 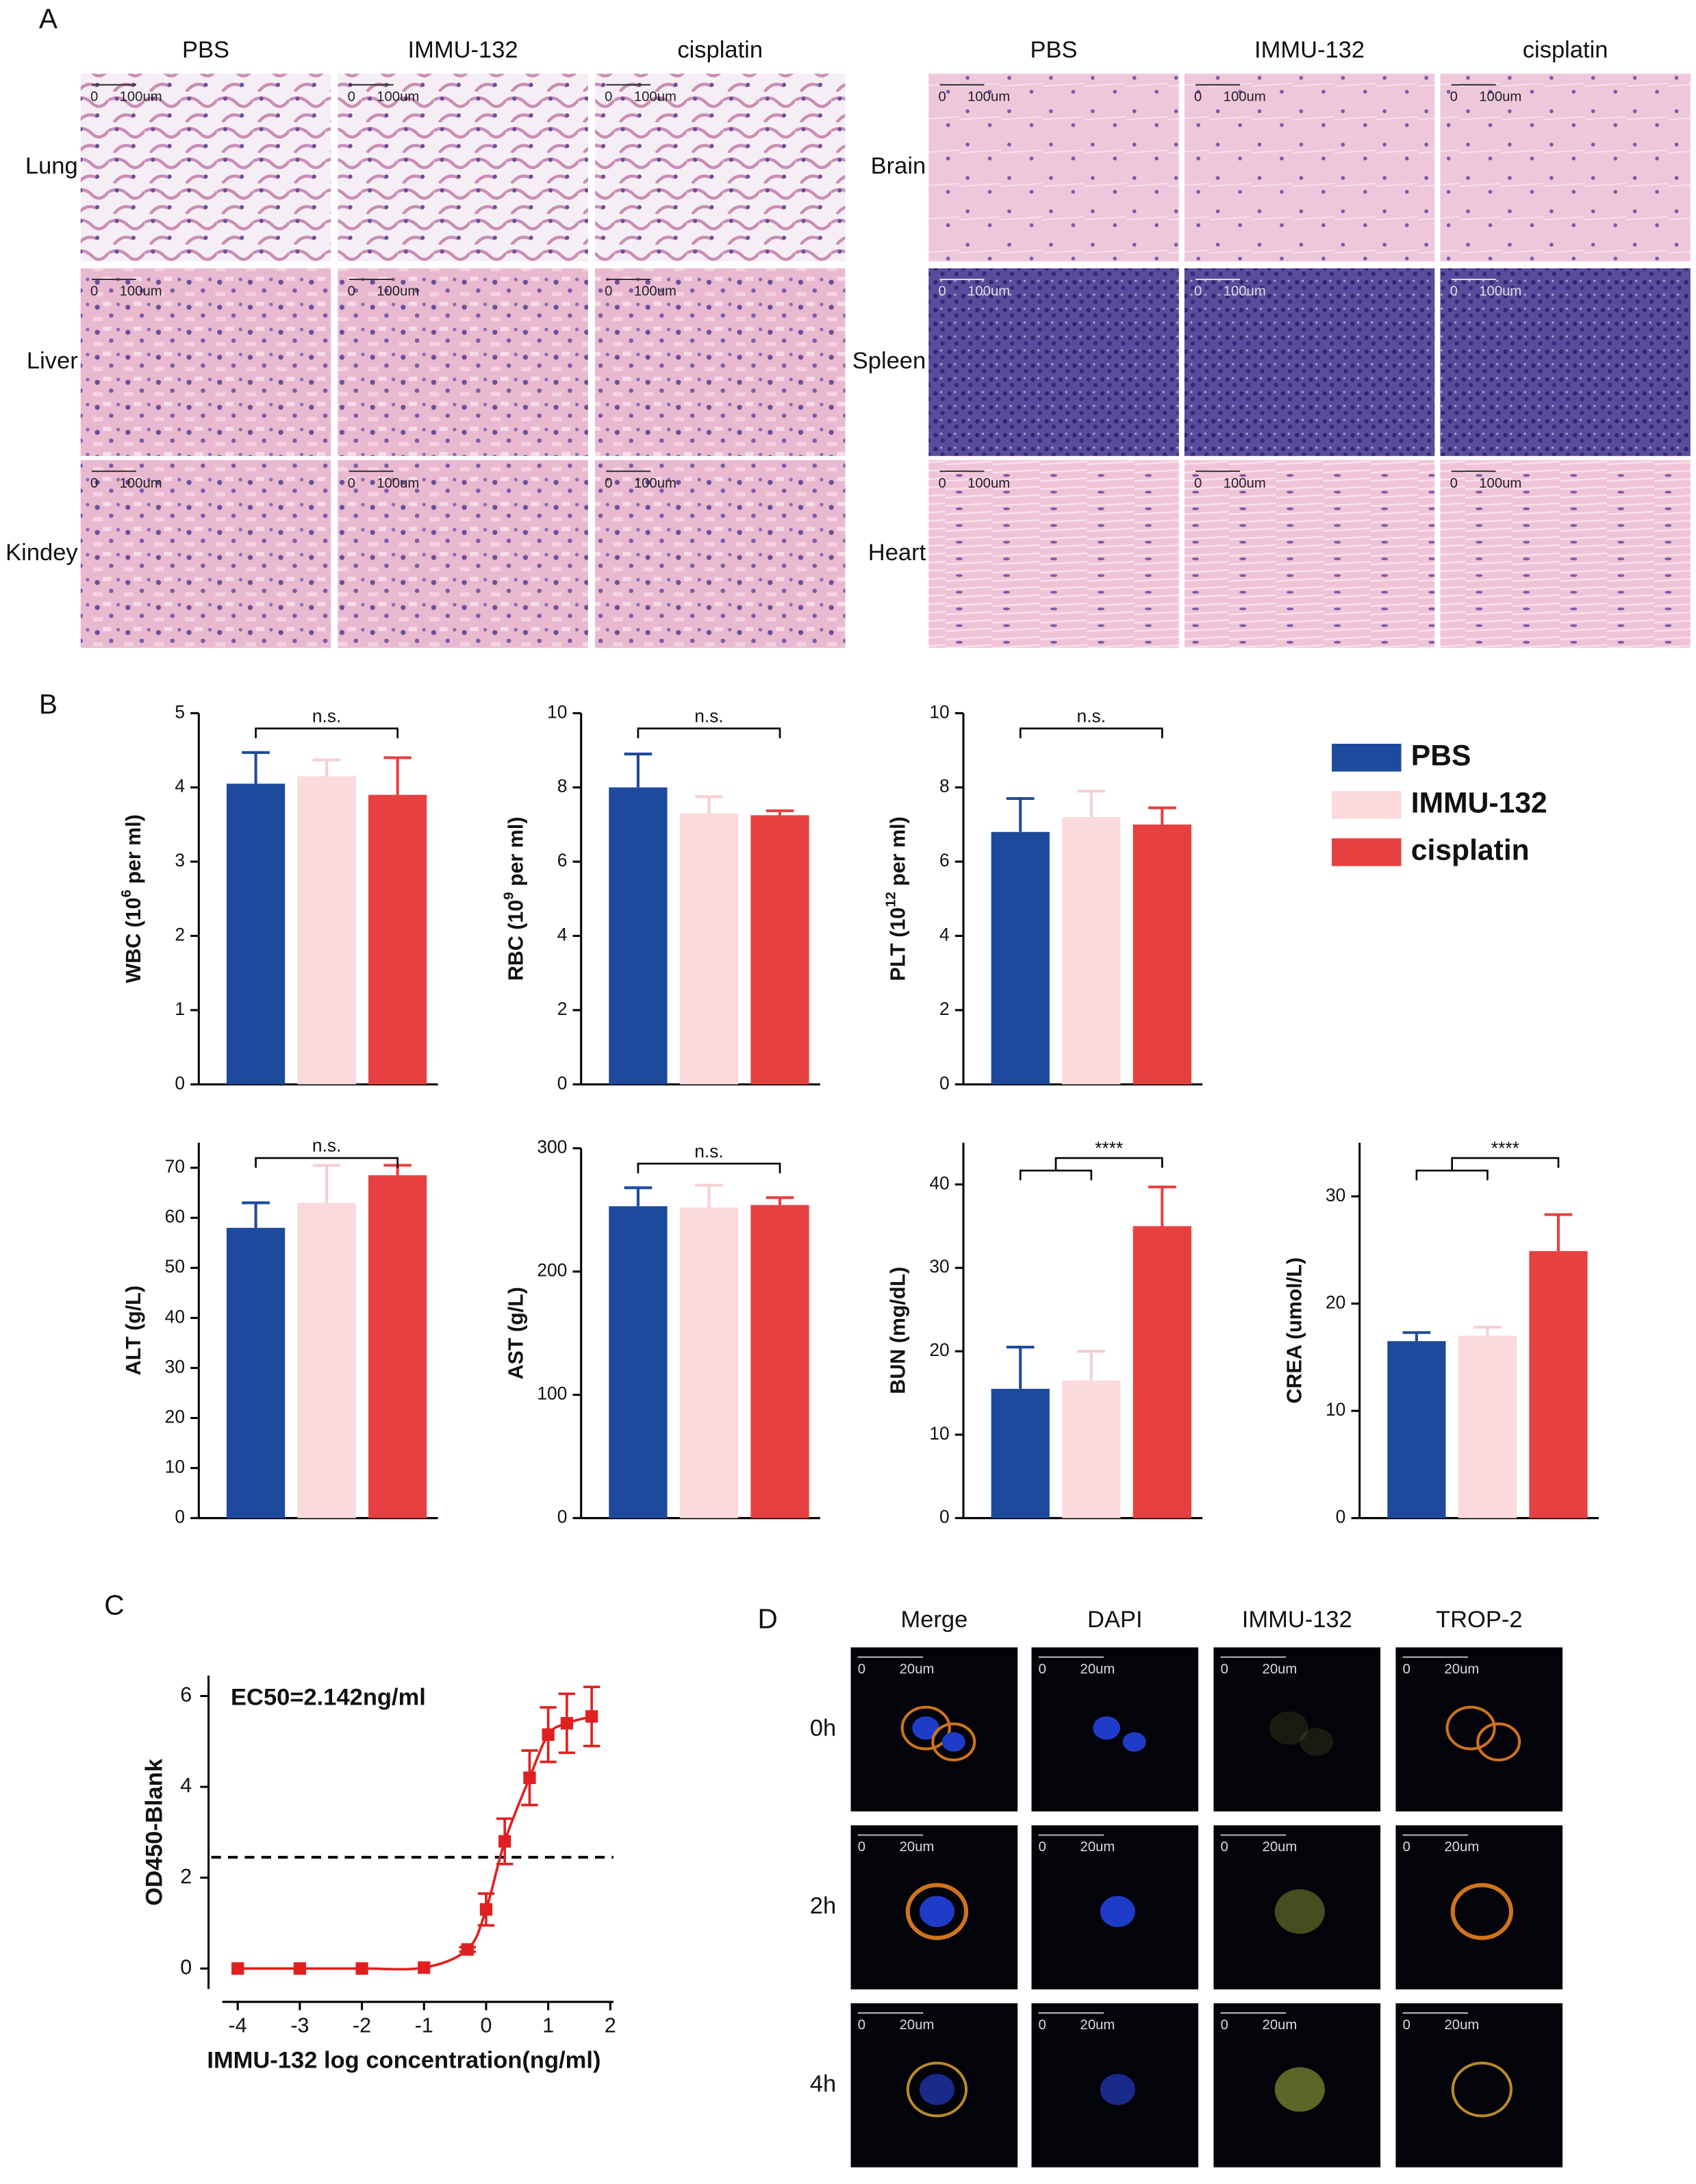 I want to click on legend-label: IMMU-132, so click(x=1479, y=803).